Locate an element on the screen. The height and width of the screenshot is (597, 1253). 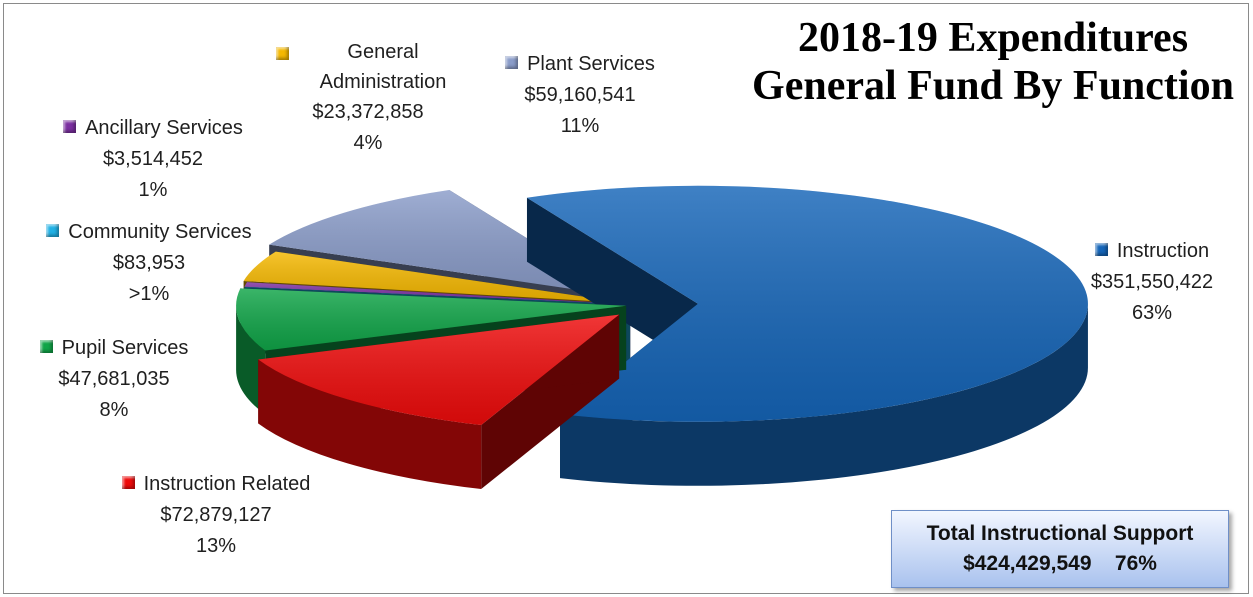
label-name: Ancillary Services is located at coordinates (164, 128).